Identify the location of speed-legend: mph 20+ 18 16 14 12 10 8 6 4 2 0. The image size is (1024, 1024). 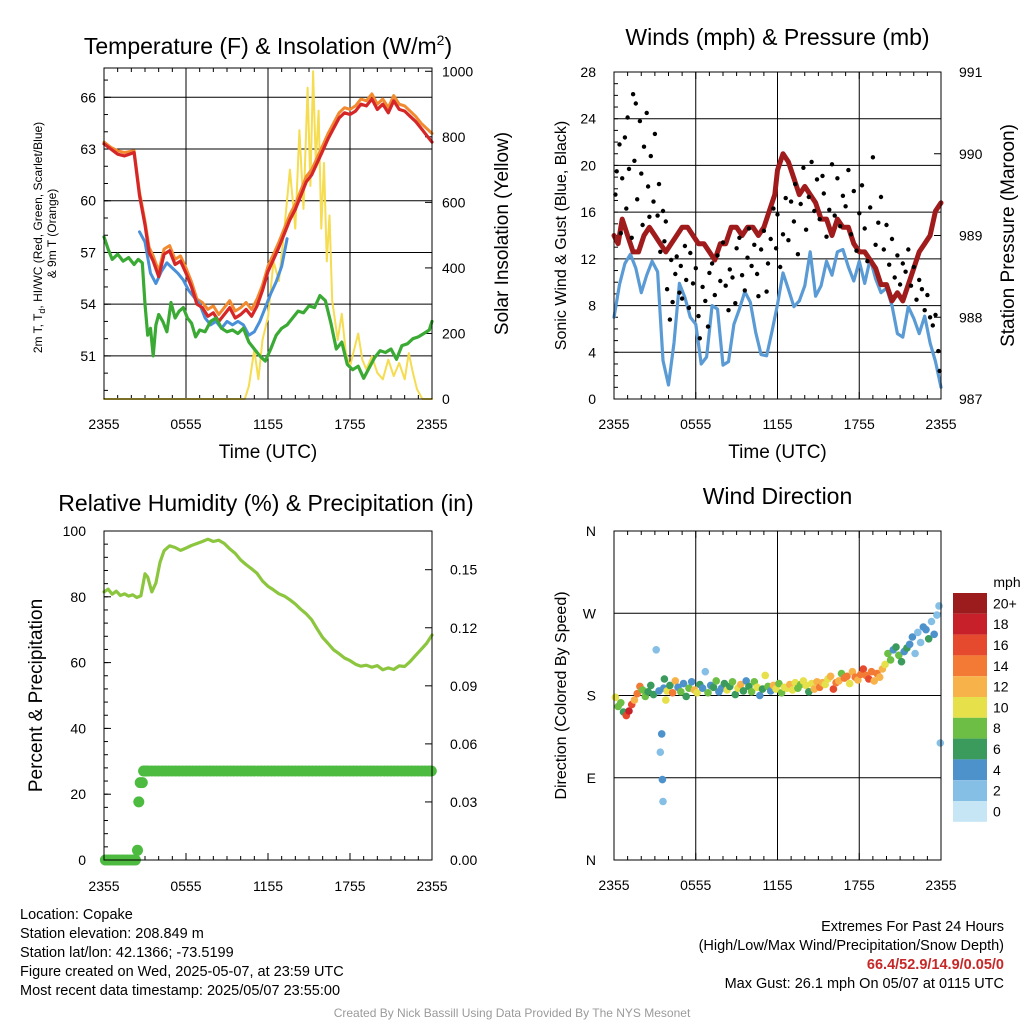
(987, 698).